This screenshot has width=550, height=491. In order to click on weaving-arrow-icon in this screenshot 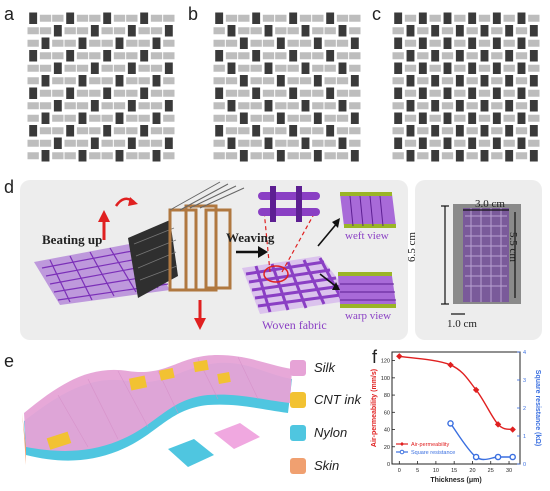, I will do `click(252, 252)`.